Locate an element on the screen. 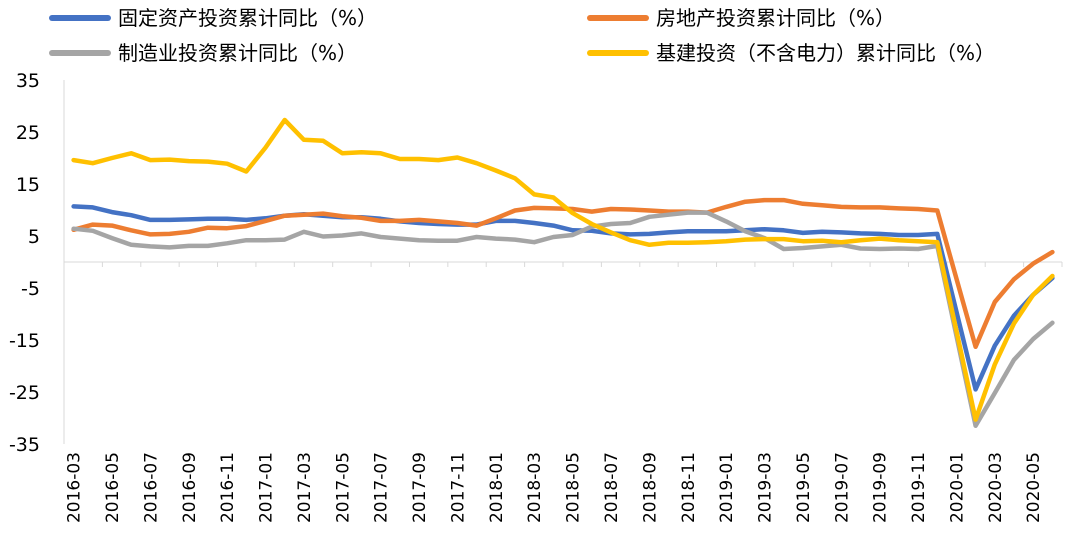 The image size is (1080, 557). y-tick-label: 35 is located at coordinates (28, 81).